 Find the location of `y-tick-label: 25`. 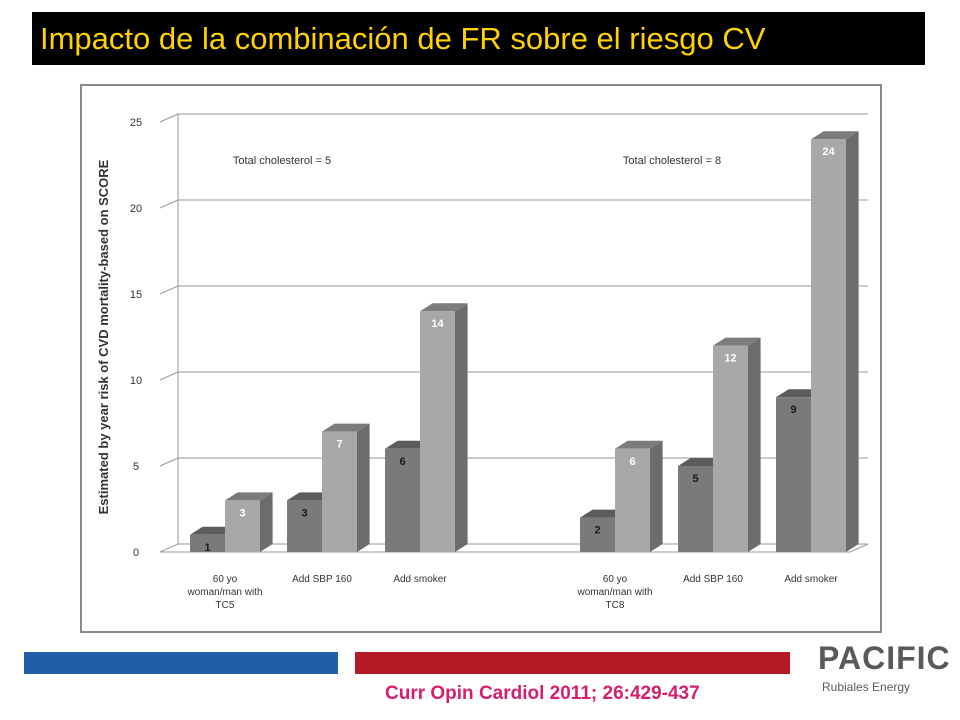

y-tick-label: 25 is located at coordinates (136, 123).